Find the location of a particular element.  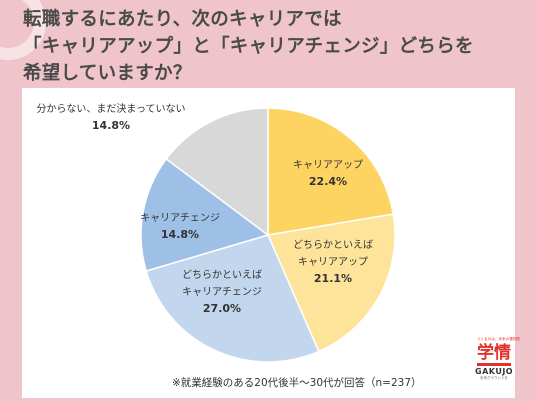

slice-4-value-label: 14.8% is located at coordinates (180, 234).